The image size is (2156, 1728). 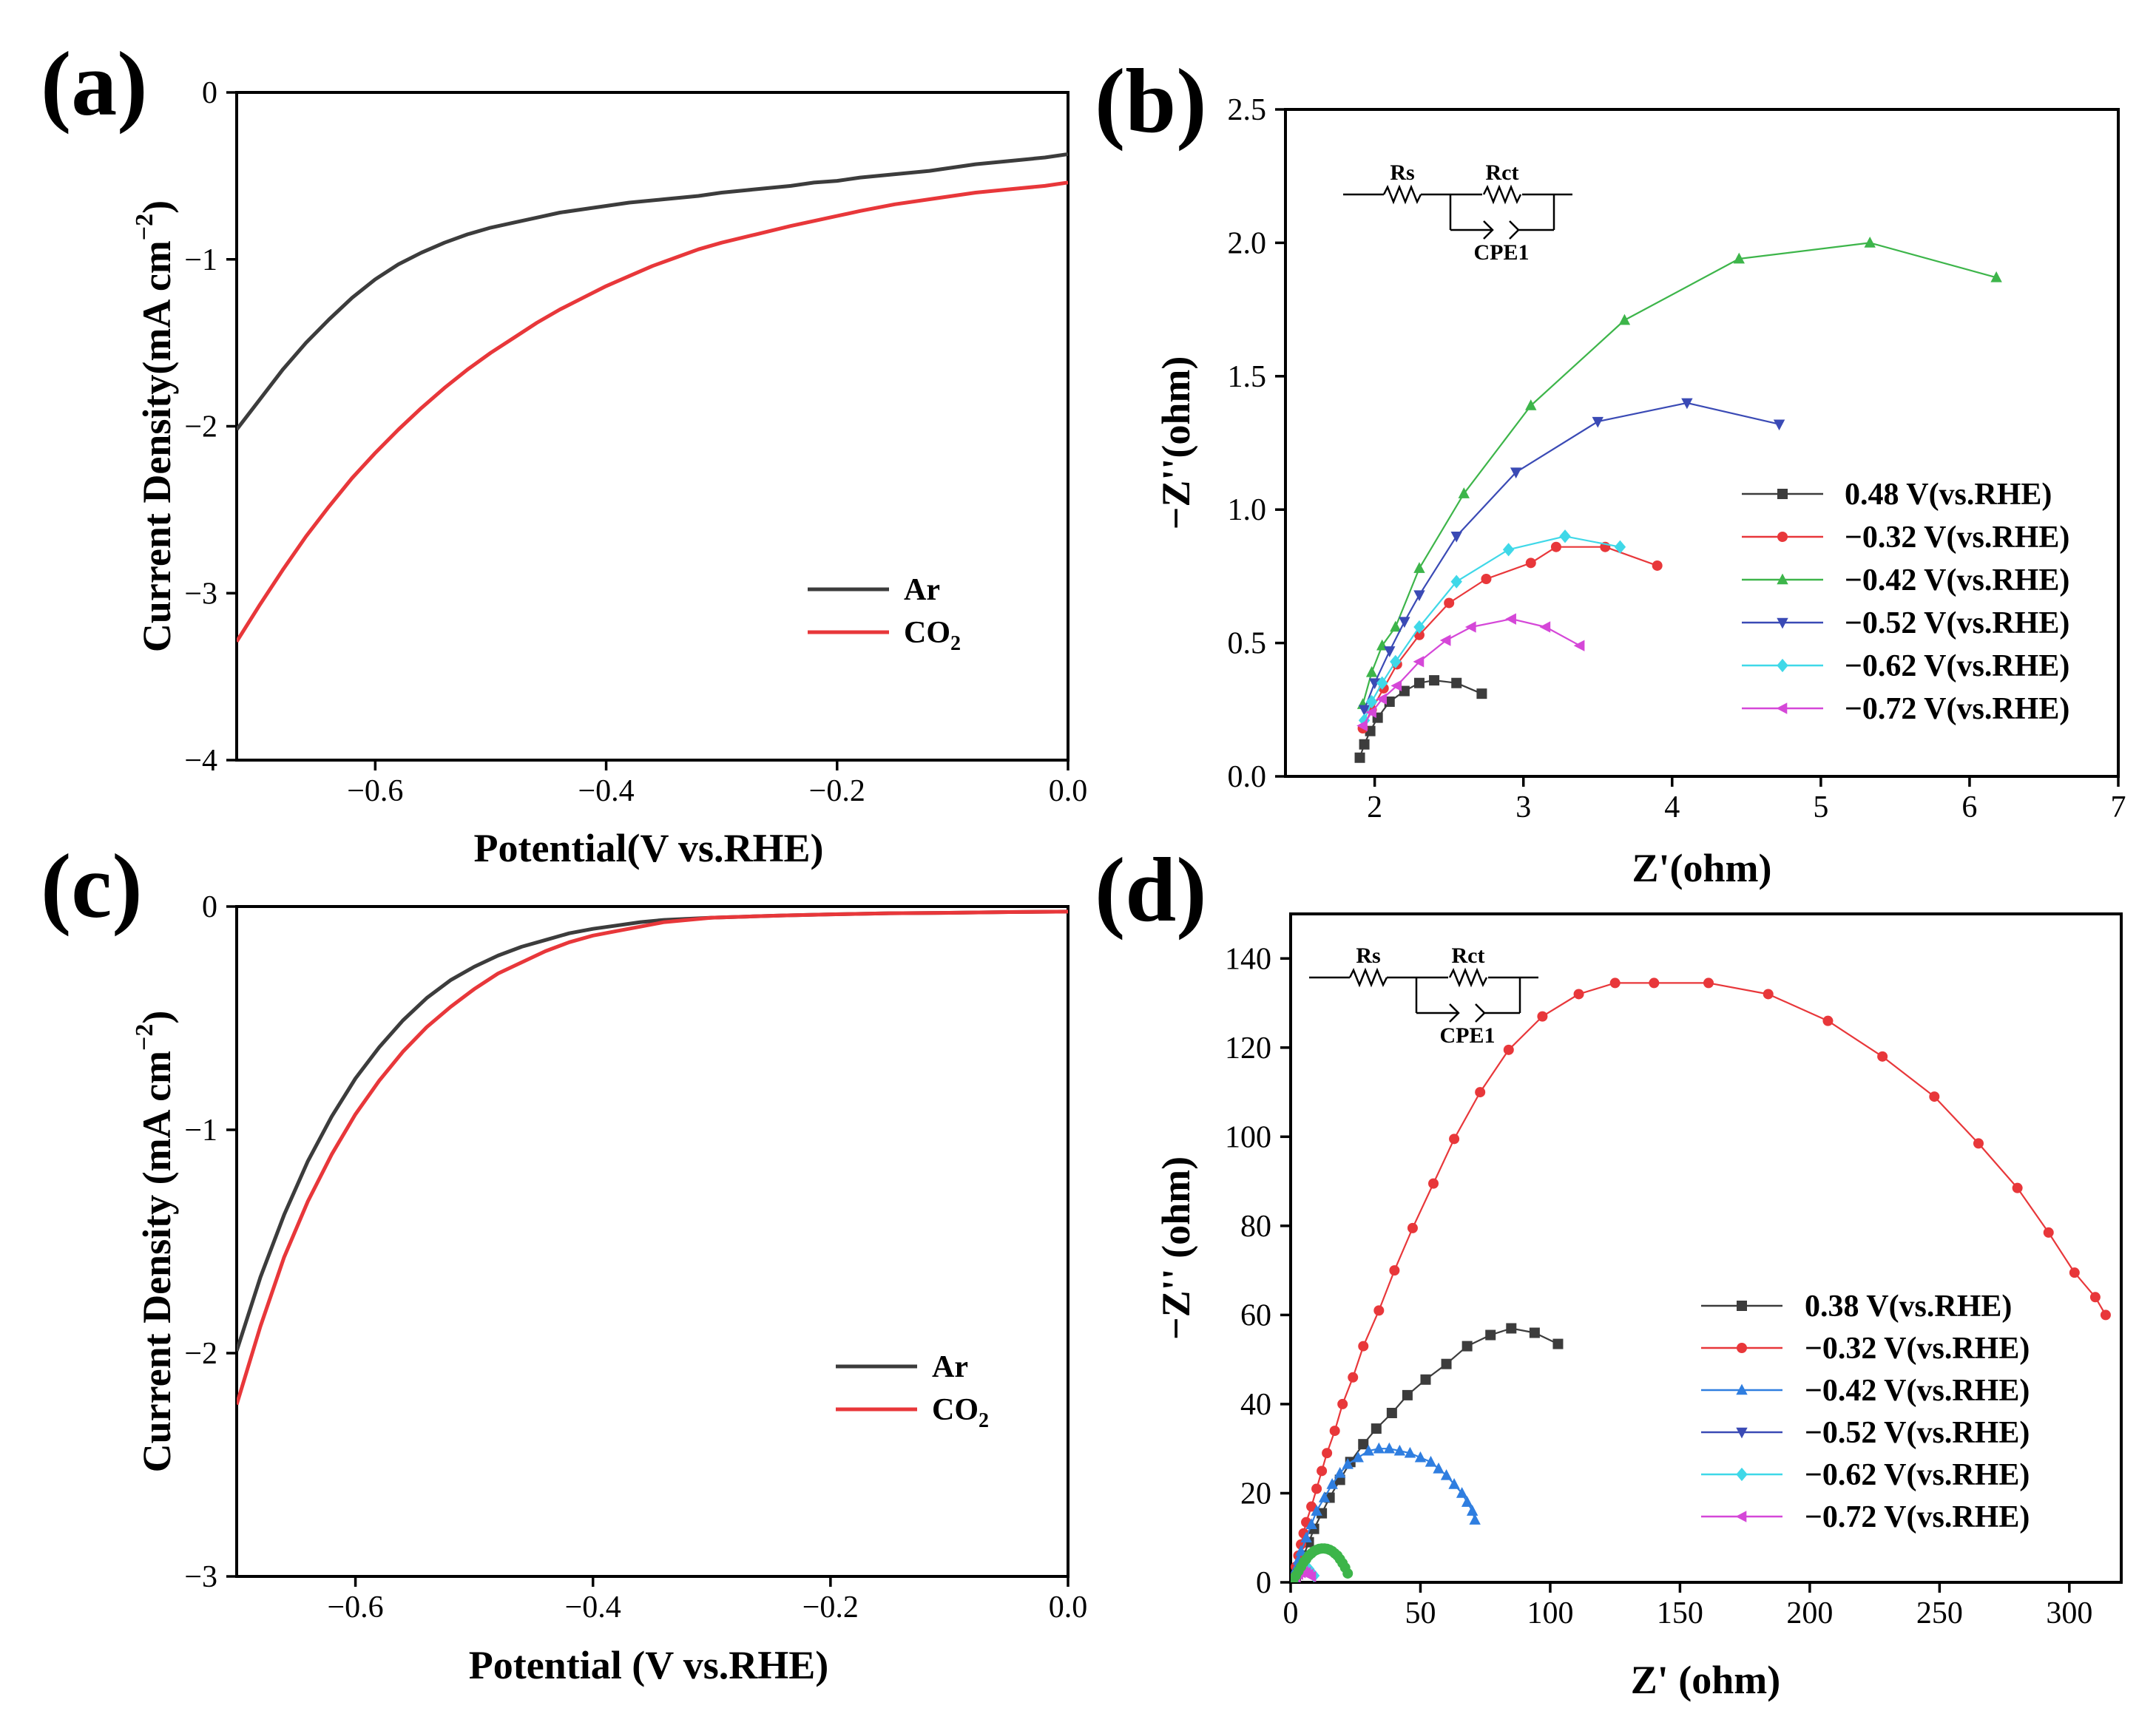 What do you see at coordinates (1917, 1391) in the screenshot?
I see `legend-entry-text: −0.42 V(vs.RHE)` at bounding box center [1917, 1391].